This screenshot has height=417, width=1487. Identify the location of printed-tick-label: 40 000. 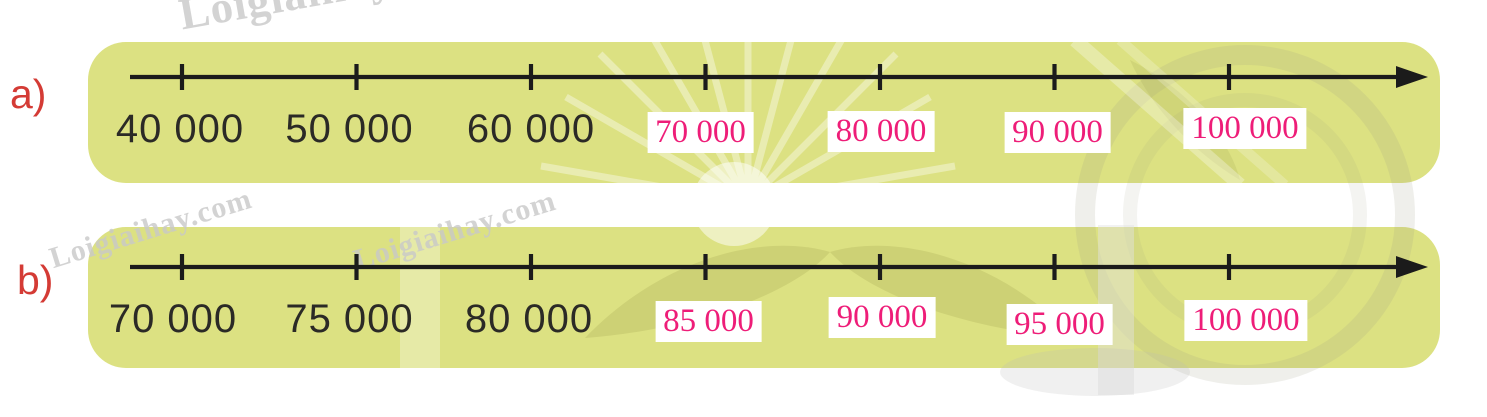
(180, 129).